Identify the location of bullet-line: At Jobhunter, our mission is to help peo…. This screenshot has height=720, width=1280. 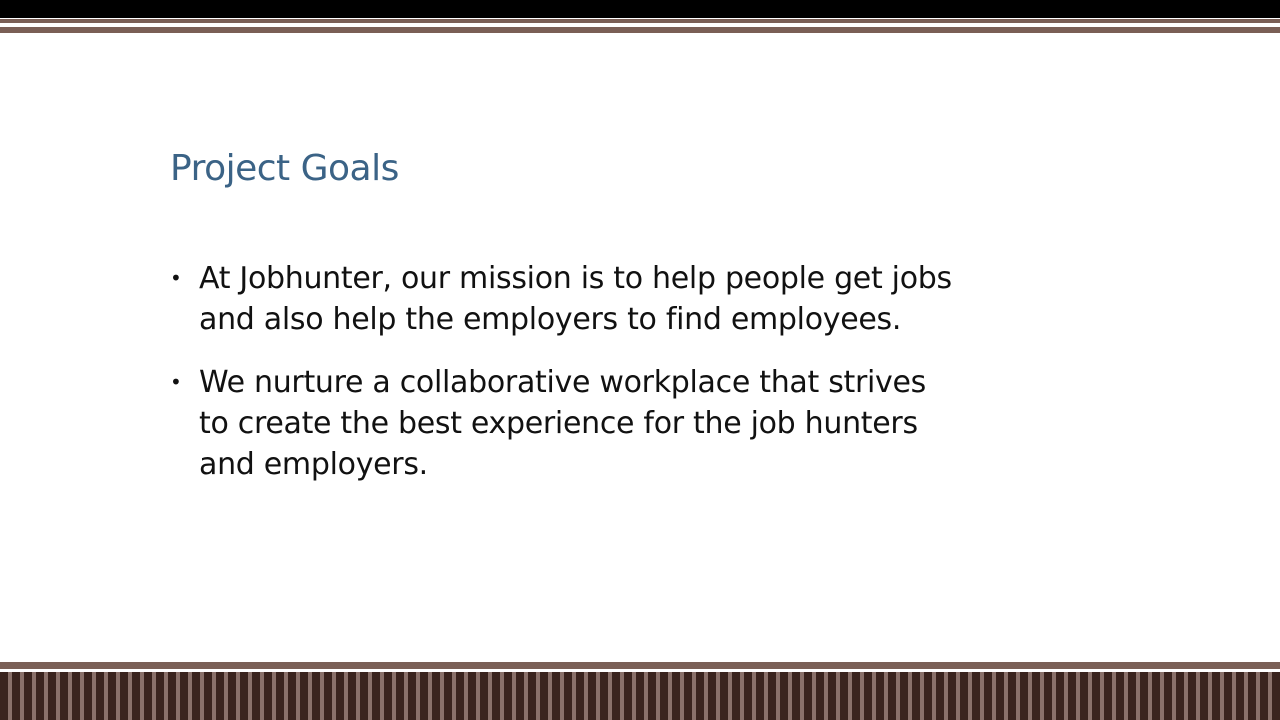
(575, 278).